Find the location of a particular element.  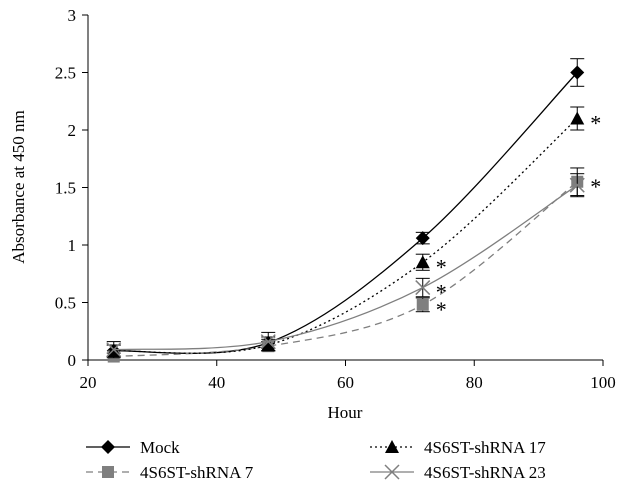

x-tick-label: 20 is located at coordinates (88, 382).